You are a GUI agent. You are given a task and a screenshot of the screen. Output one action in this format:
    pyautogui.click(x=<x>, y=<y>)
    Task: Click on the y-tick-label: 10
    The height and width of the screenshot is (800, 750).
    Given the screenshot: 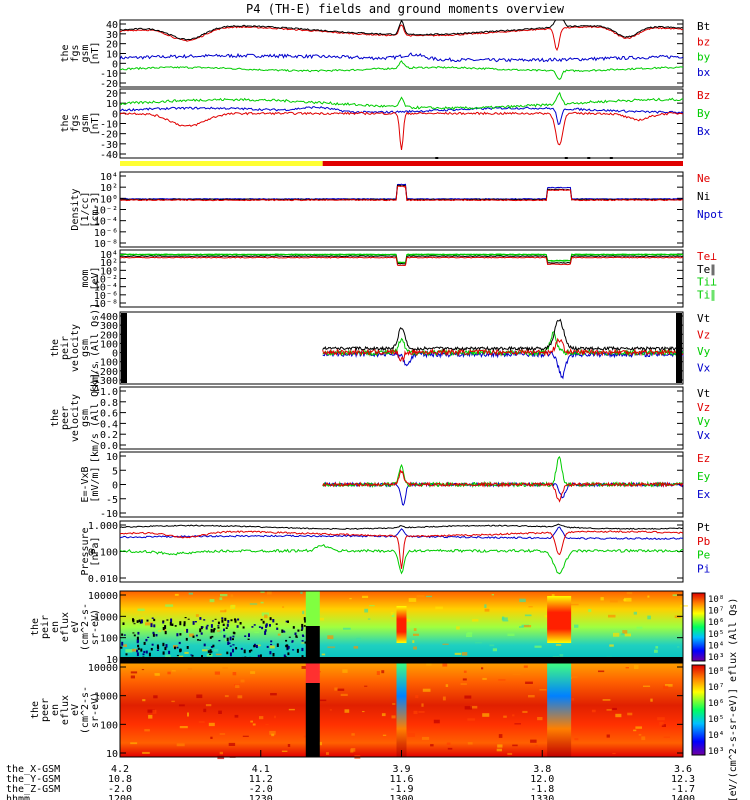 What is the action you would take?
    pyautogui.click(x=112, y=55)
    